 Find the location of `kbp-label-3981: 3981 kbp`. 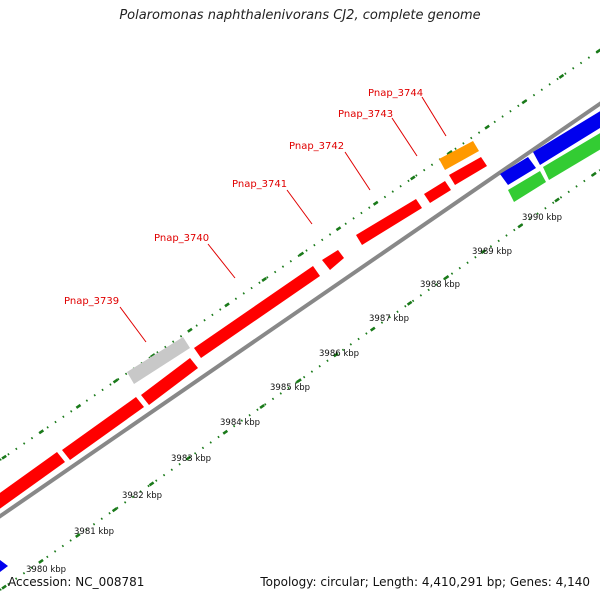

kbp-label-3981: 3981 kbp is located at coordinates (94, 532).